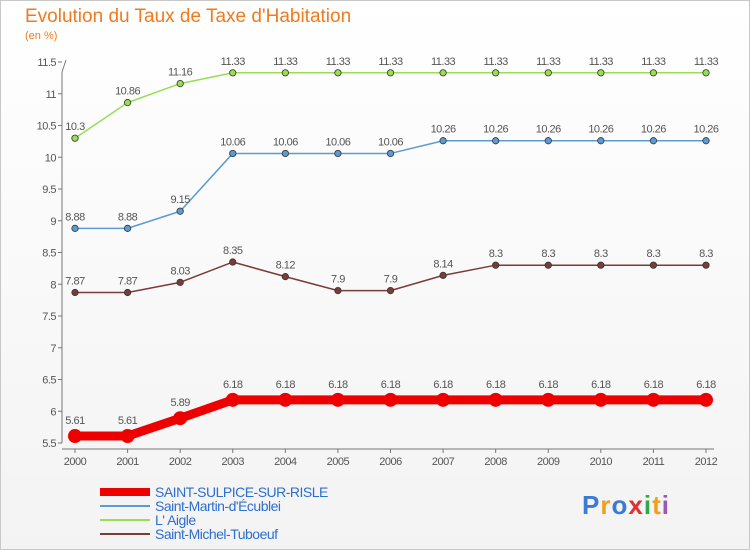 This screenshot has height=550, width=750. Describe the element at coordinates (180, 73) in the screenshot. I see `data-label: 11.16` at that location.